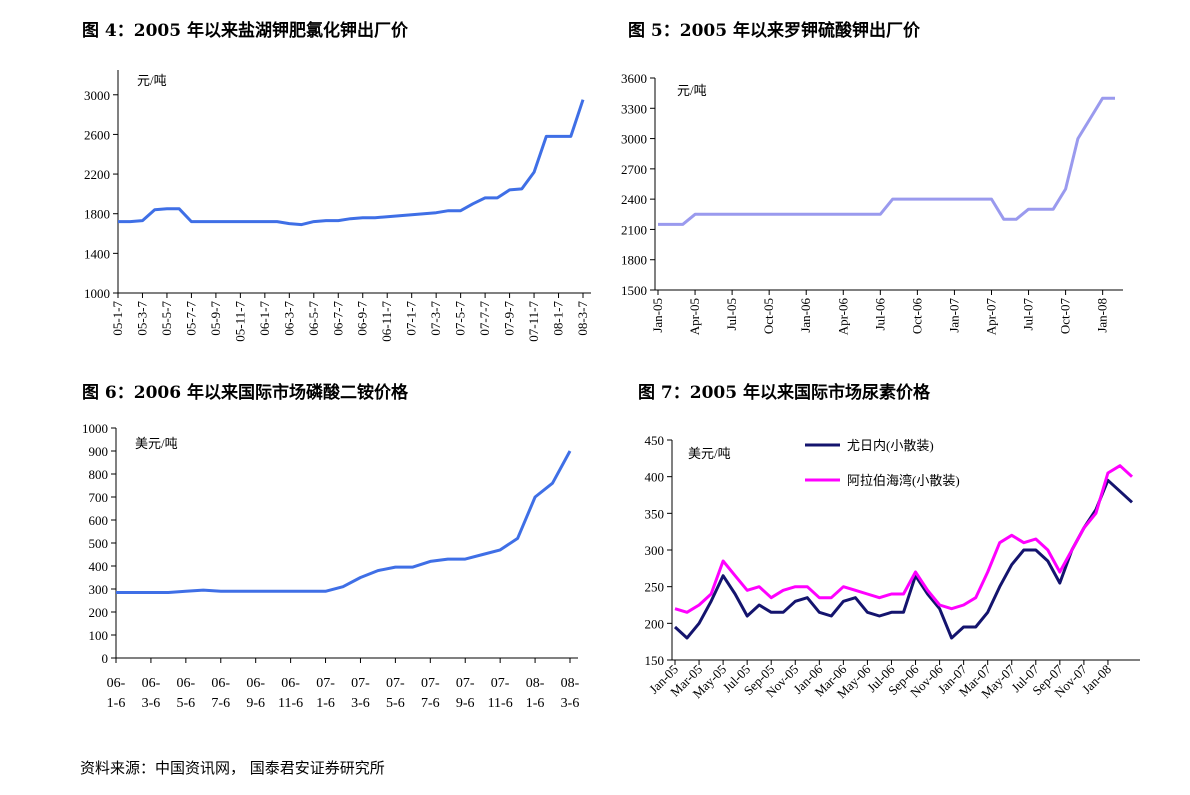 The height and width of the screenshot is (795, 1190). What do you see at coordinates (774, 30) in the screenshot?
I see `chart-title: 图 5：2005 年以来罗钾硫酸钾出厂价` at bounding box center [774, 30].